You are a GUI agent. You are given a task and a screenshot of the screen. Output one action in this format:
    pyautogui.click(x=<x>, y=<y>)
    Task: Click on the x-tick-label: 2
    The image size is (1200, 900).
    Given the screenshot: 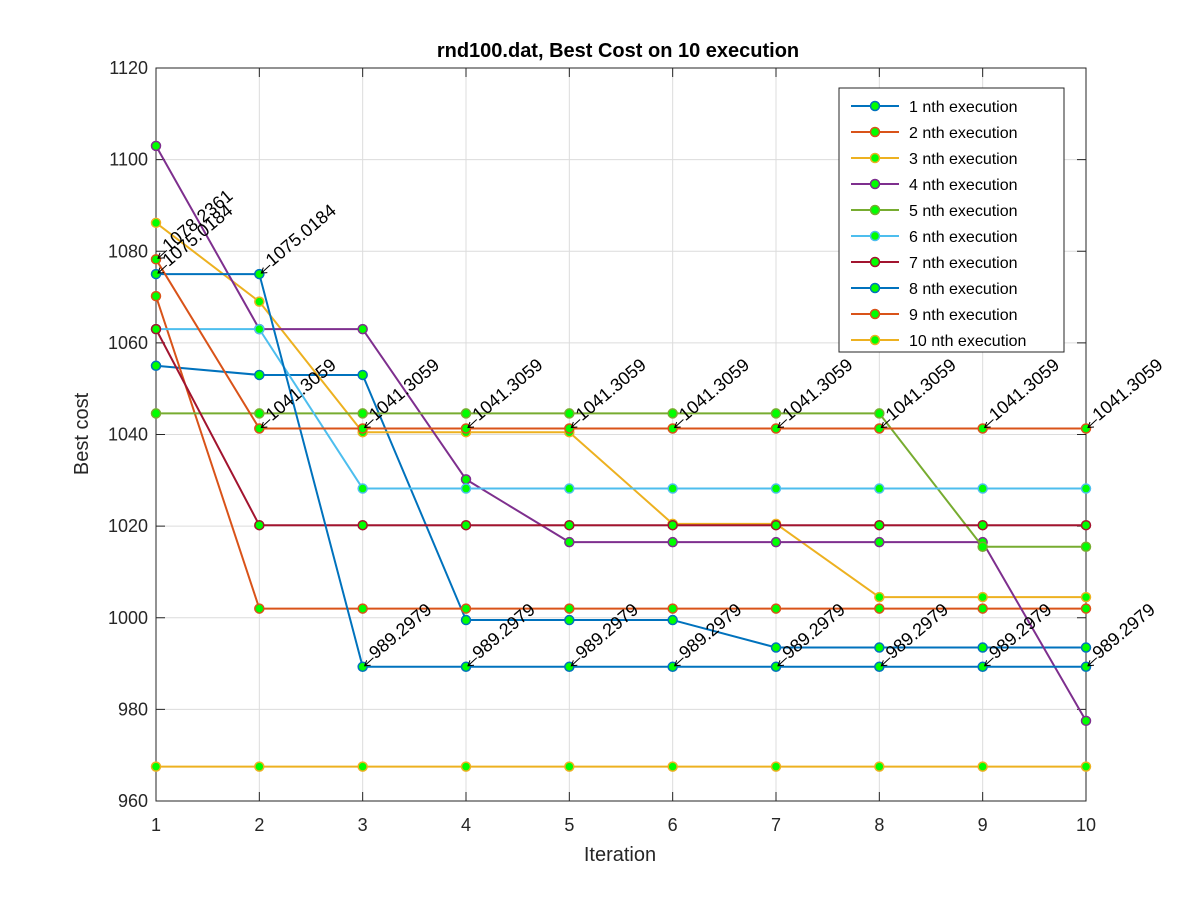 What is the action you would take?
    pyautogui.click(x=259, y=825)
    